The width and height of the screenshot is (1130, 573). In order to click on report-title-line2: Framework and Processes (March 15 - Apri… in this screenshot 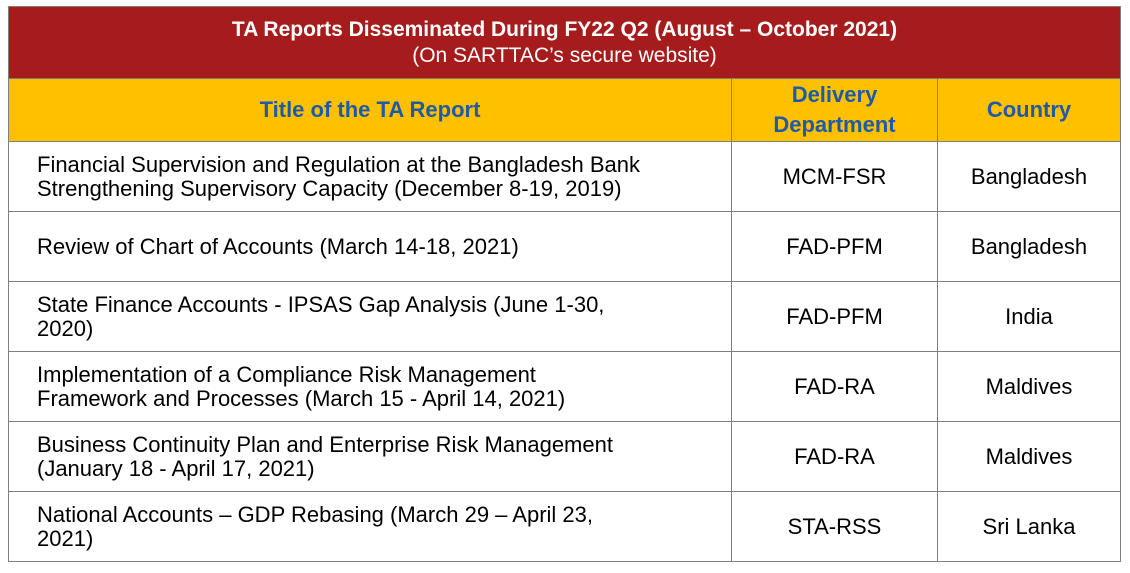, I will do `click(301, 398)`.